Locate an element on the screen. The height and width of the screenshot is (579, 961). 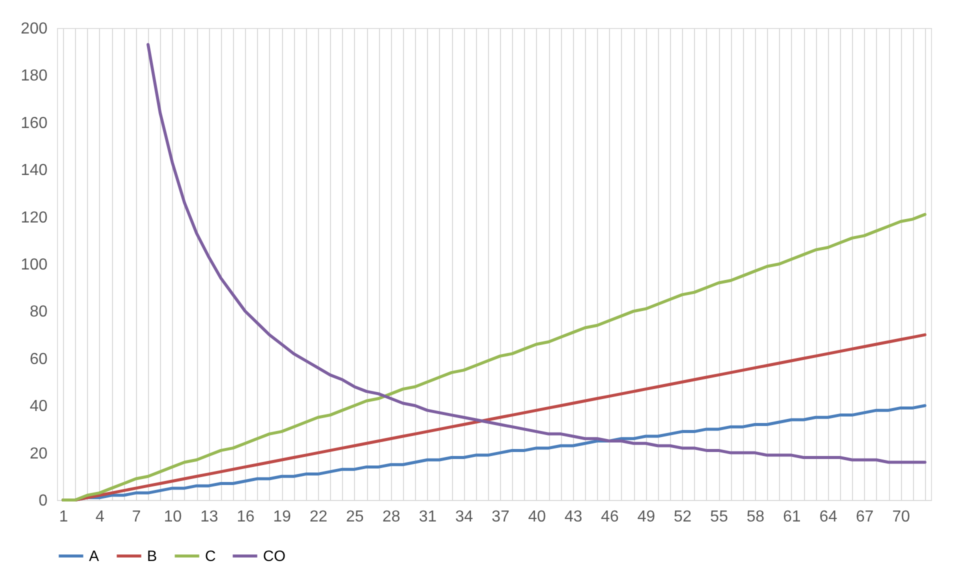
x-tick-label: 28 is located at coordinates (391, 517).